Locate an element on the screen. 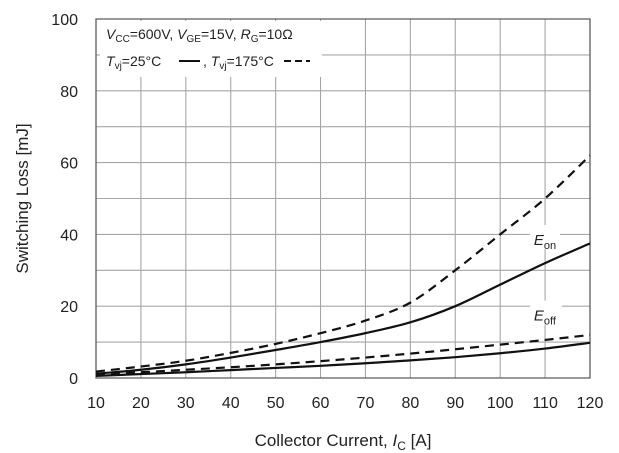  y-axis-title: Switching Loss [mJ] is located at coordinates (22, 198).